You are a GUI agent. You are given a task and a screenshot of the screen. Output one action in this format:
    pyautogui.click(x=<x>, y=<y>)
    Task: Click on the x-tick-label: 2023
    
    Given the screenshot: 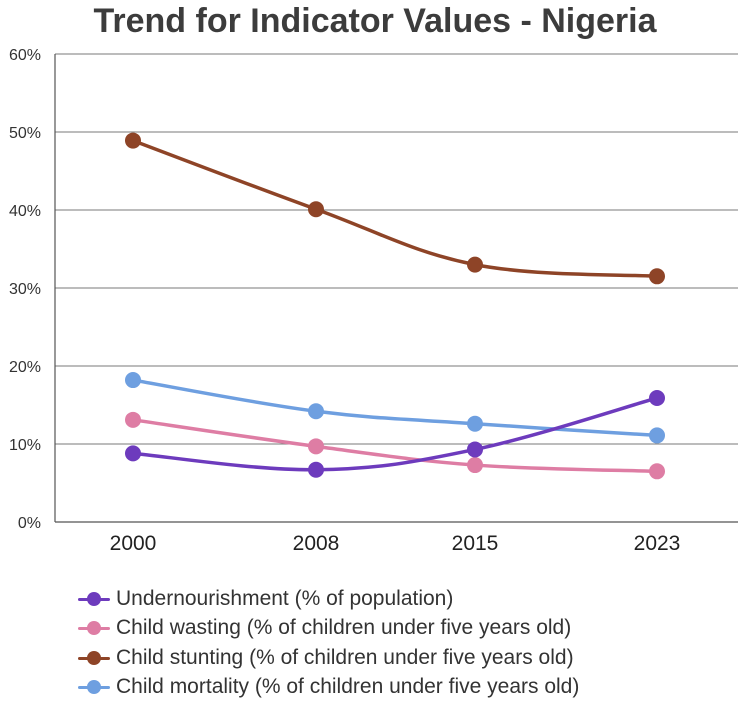 What is the action you would take?
    pyautogui.click(x=657, y=543)
    